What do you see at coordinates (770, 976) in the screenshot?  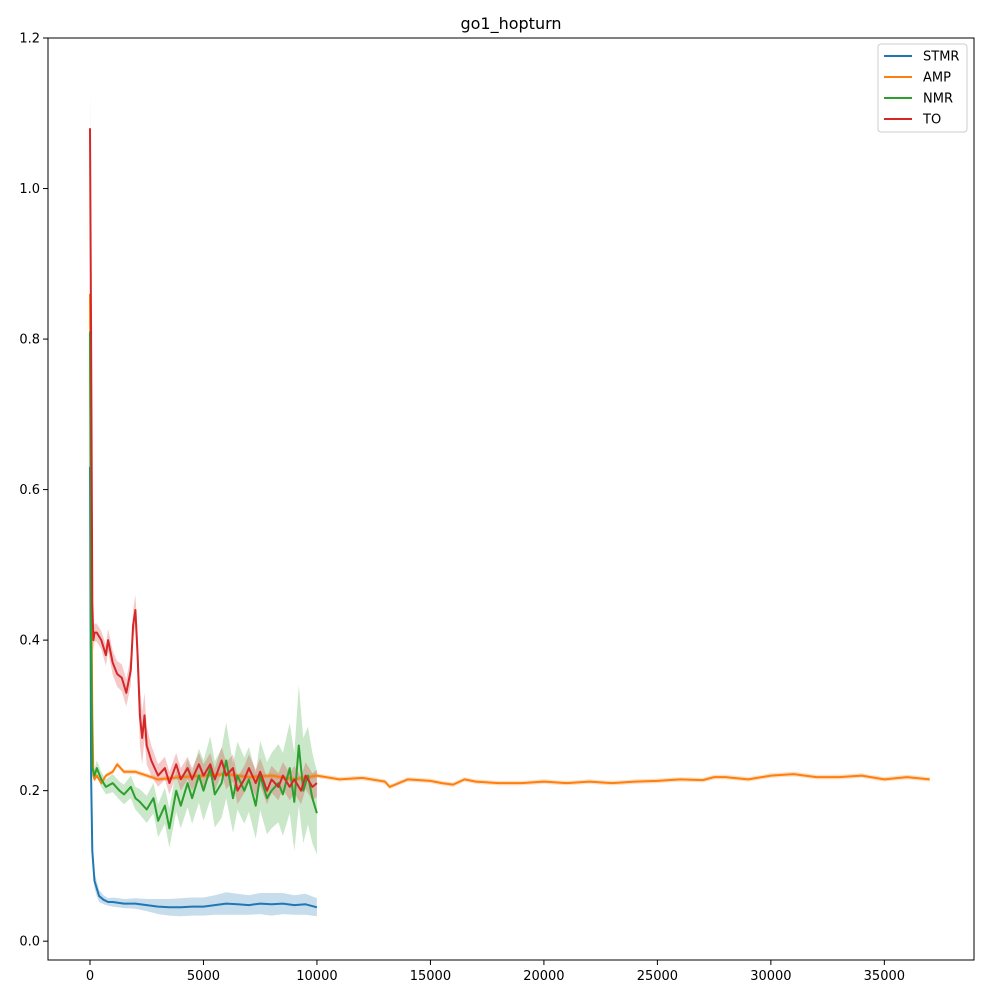 I see `x-tick-label: 30000` at bounding box center [770, 976].